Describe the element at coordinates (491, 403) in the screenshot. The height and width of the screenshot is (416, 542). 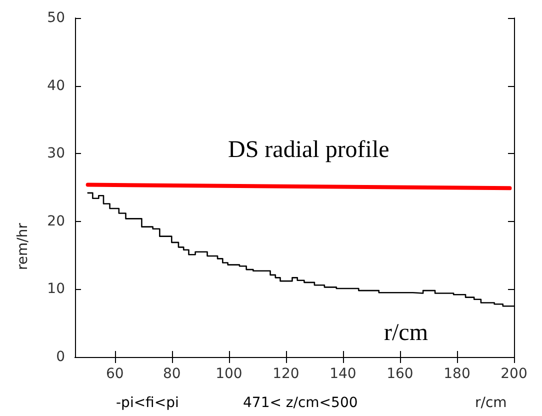
I see `x-axis-title: r/cm` at that location.